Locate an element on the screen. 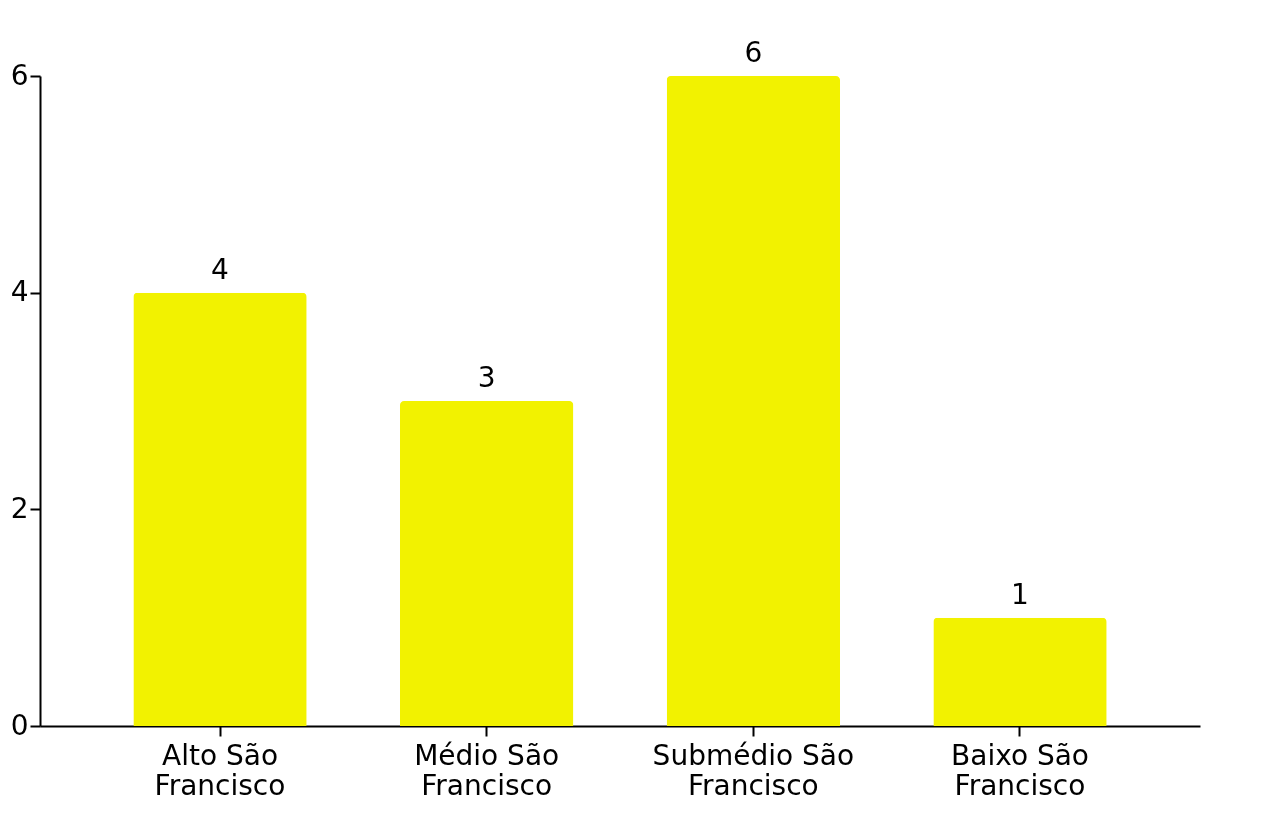 The height and width of the screenshot is (813, 1266). x-tick-label: Alto São Francisco is located at coordinates (220, 770).